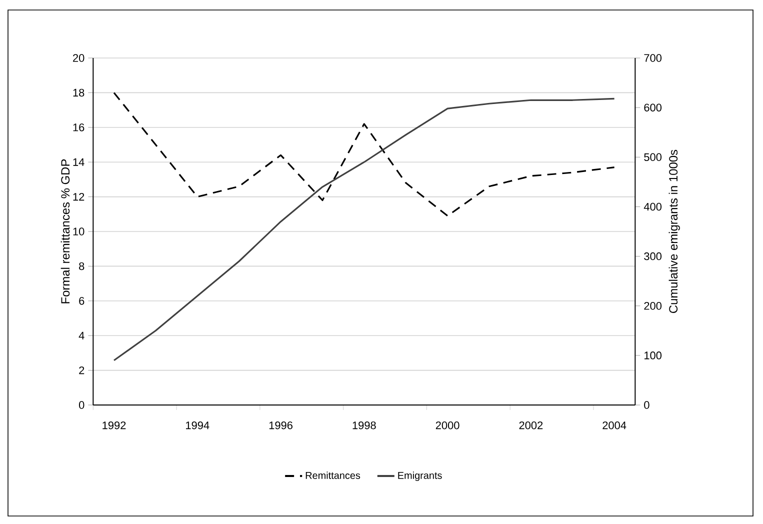 This screenshot has width=763, height=524. I want to click on y2-axis-title: Cumulative emigrants in 1000s, so click(674, 231).